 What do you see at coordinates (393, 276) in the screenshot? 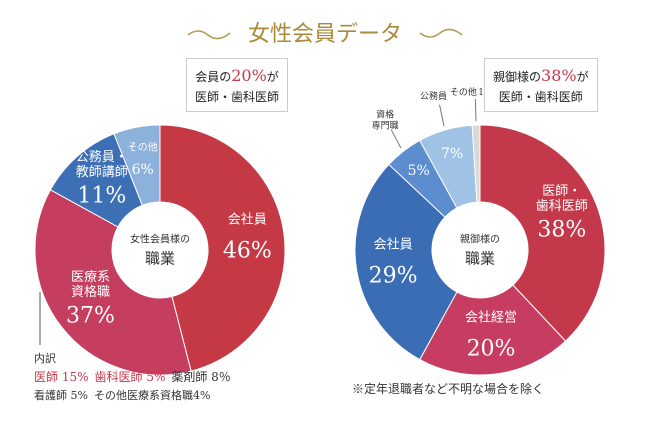
I see `slice-value: 29%` at bounding box center [393, 276].